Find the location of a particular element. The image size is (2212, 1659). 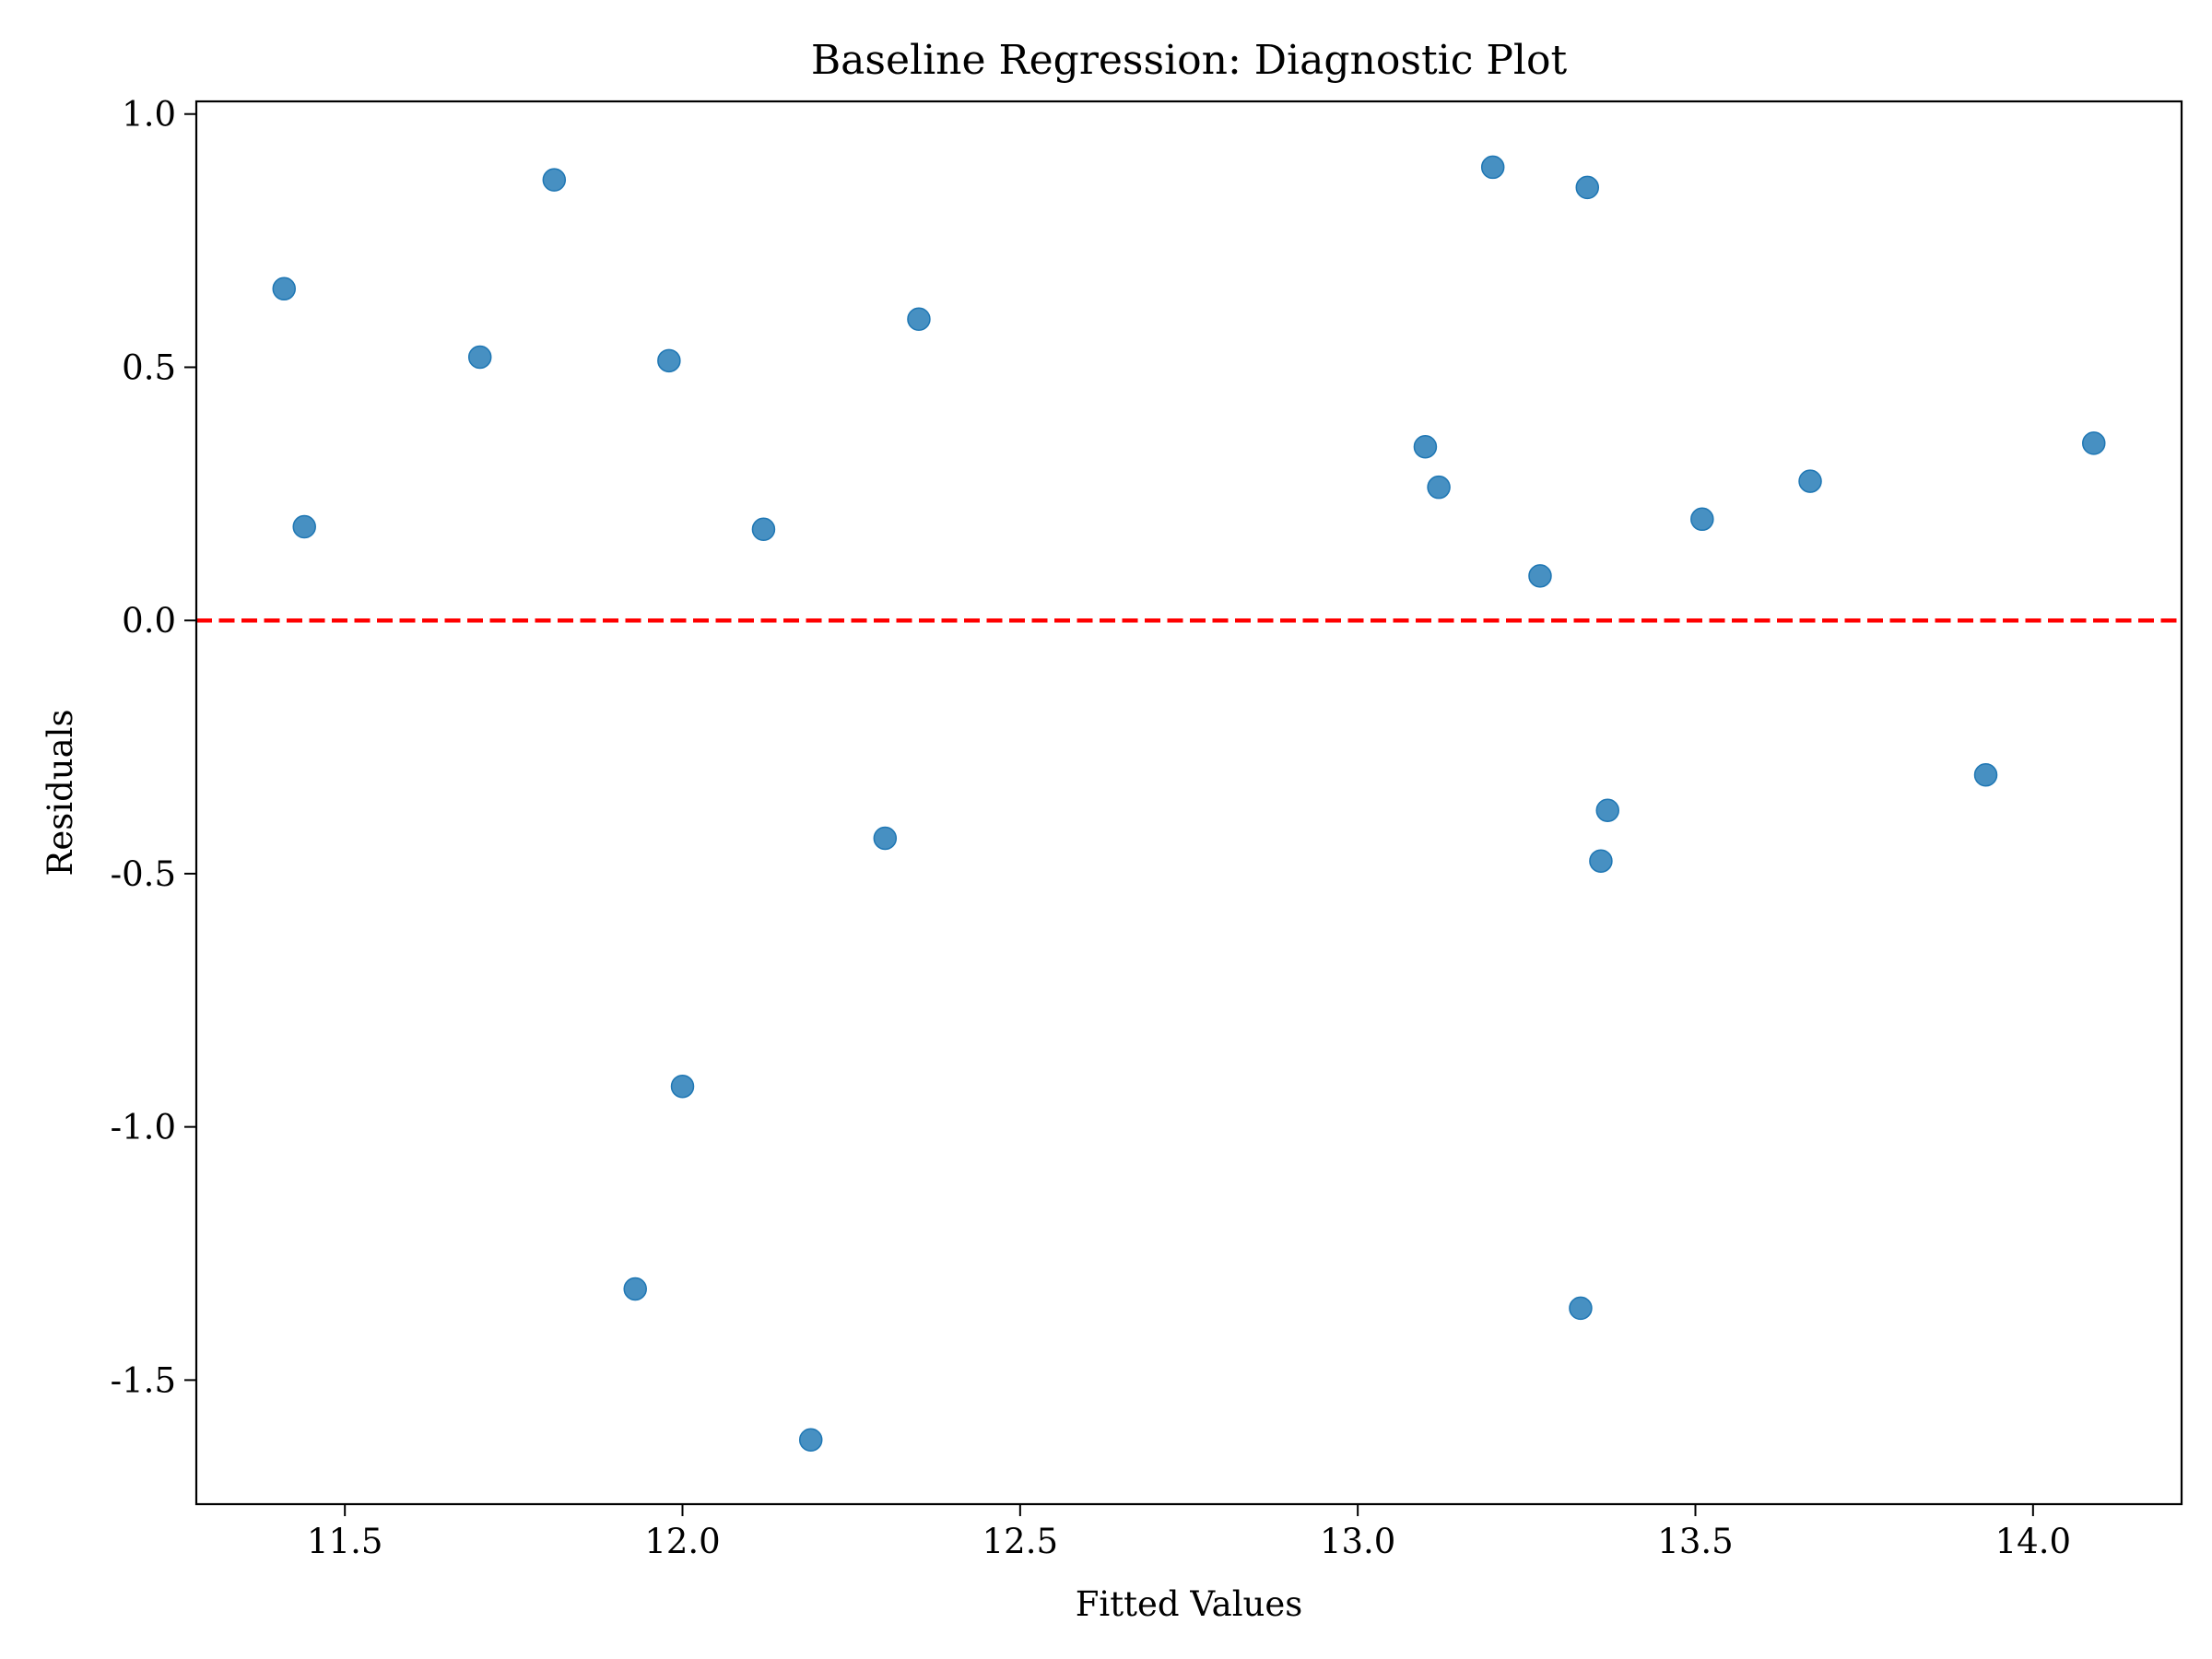

y-tick-label: -1.5 is located at coordinates (143, 1380).